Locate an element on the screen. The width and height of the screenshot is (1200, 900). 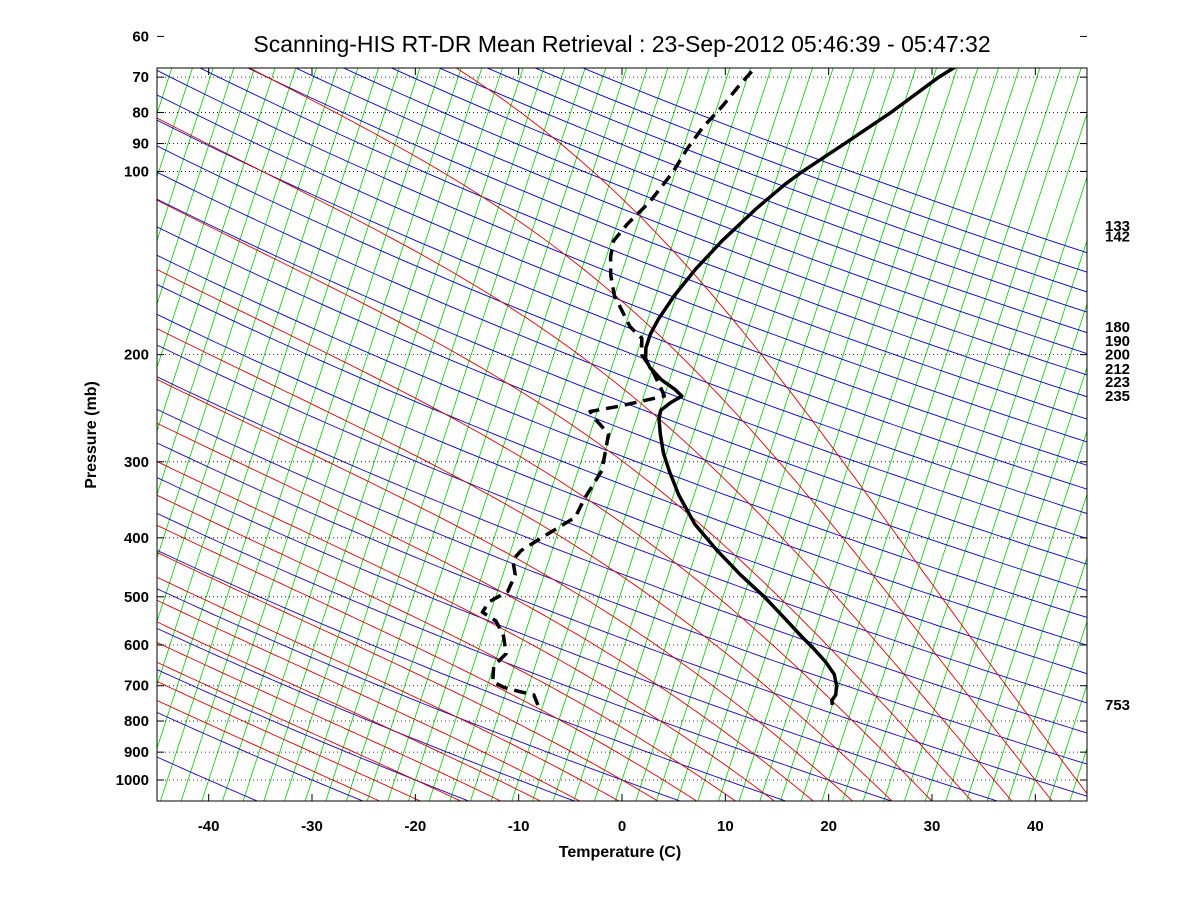
x-tick-label: -40 is located at coordinates (209, 826).